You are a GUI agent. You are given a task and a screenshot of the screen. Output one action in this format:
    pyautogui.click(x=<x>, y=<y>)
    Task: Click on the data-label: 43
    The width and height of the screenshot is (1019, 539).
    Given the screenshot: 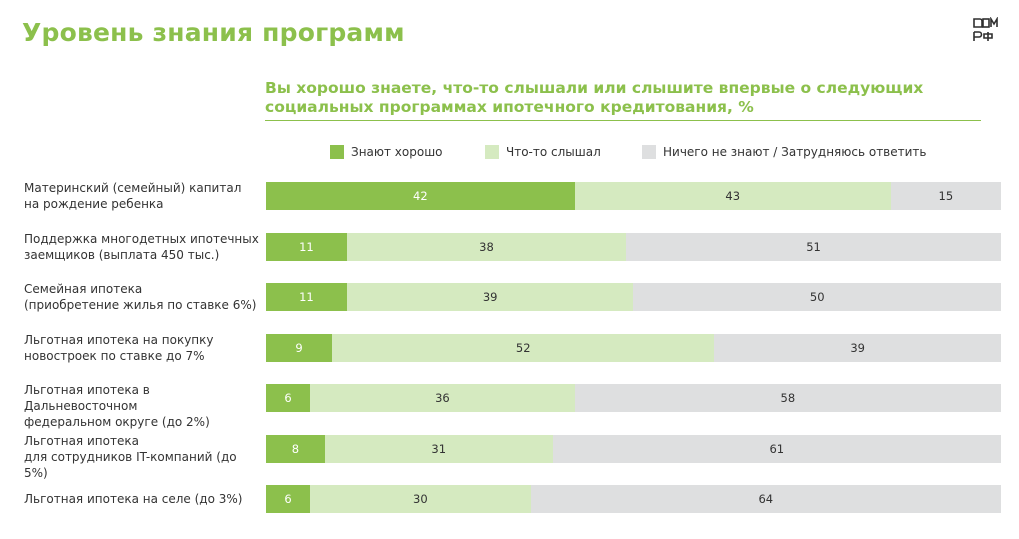 What is the action you would take?
    pyautogui.click(x=733, y=196)
    